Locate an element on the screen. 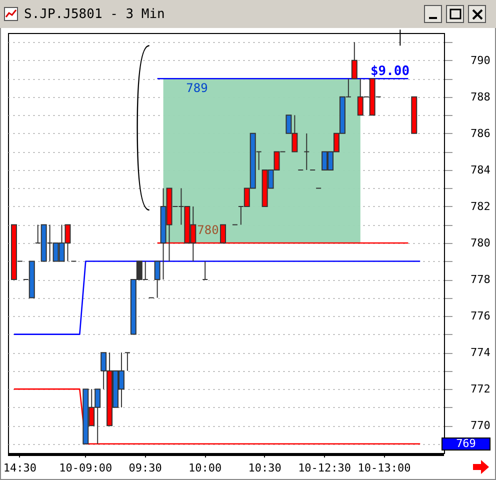  x-tick-label: 09:30 is located at coordinates (145, 468).